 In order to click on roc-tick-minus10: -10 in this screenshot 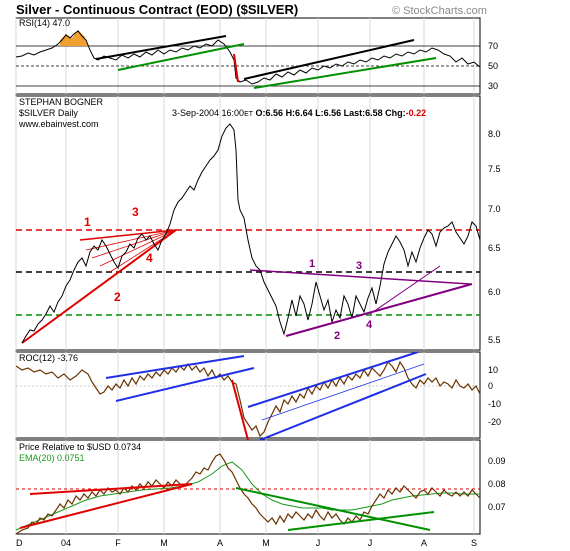, I will do `click(494, 404)`.